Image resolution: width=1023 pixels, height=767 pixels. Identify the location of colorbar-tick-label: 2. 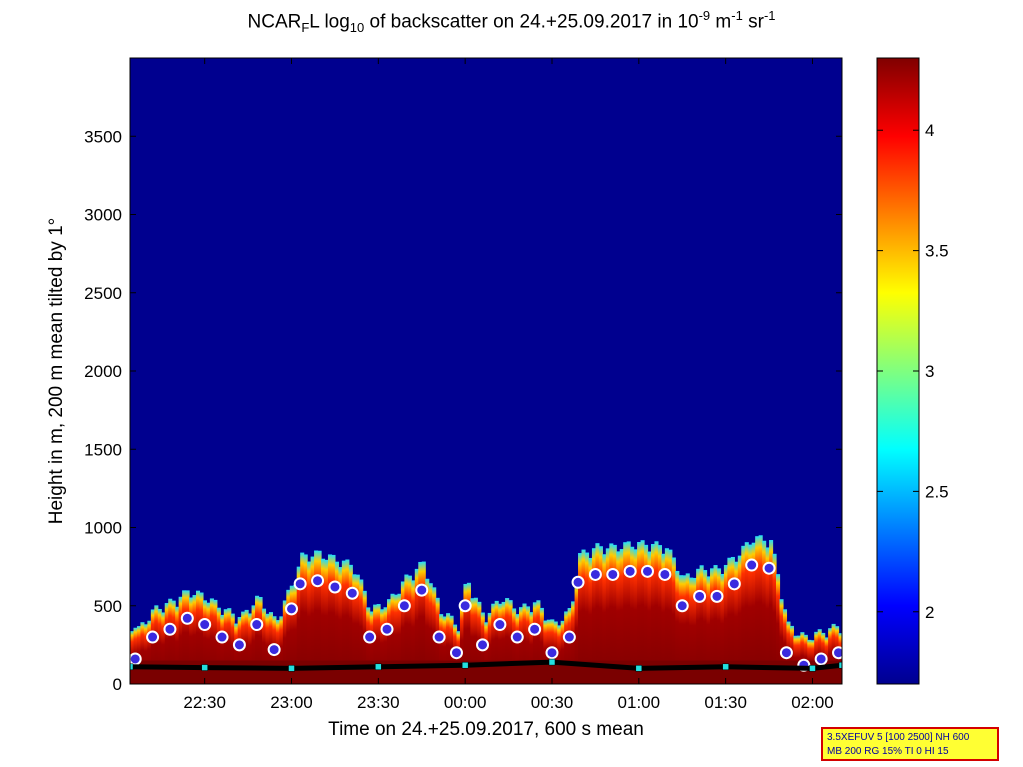
(929, 612).